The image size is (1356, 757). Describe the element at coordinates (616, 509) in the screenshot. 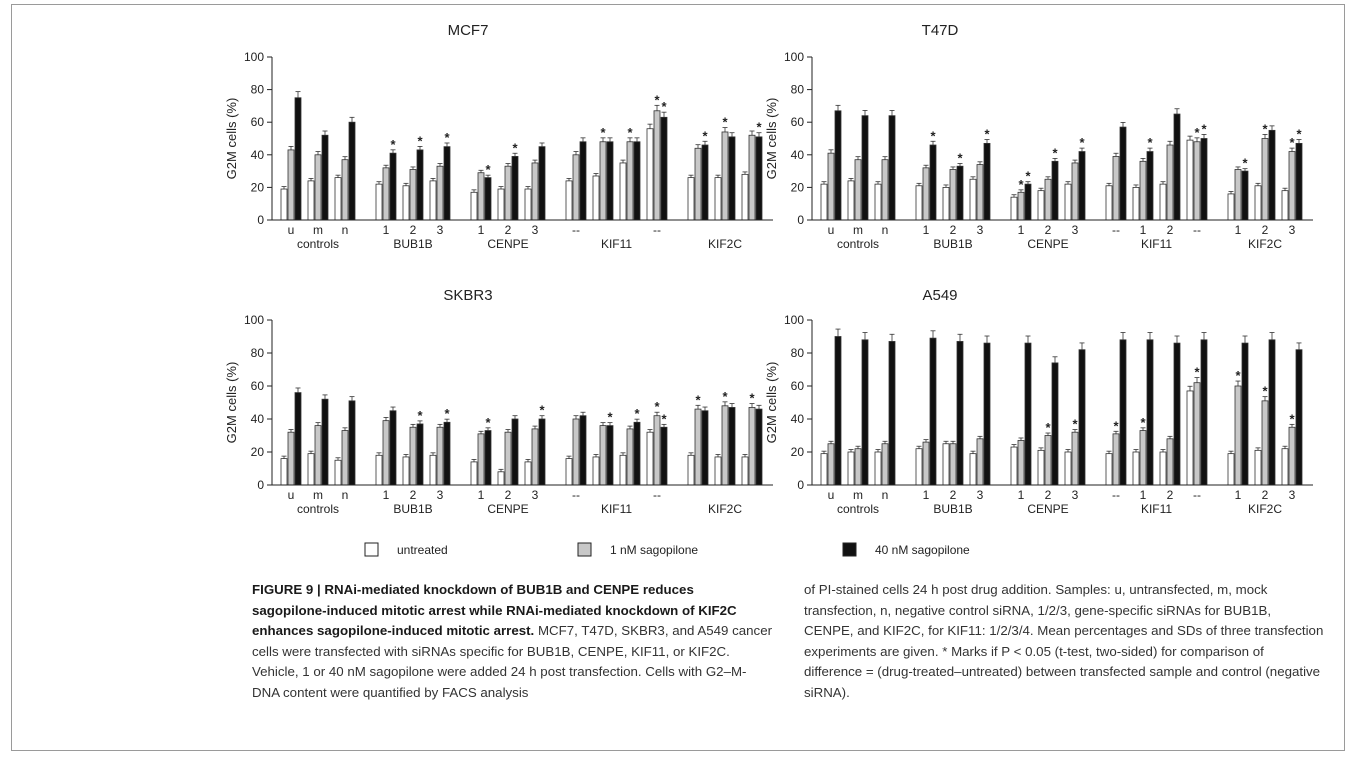

I see `x-group-label: KIF11` at that location.